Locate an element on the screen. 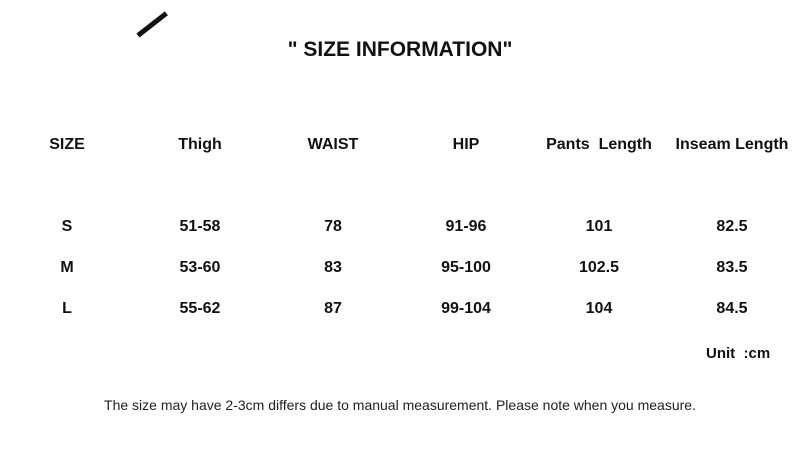 The height and width of the screenshot is (455, 800). table-cell: 83 is located at coordinates (333, 267).